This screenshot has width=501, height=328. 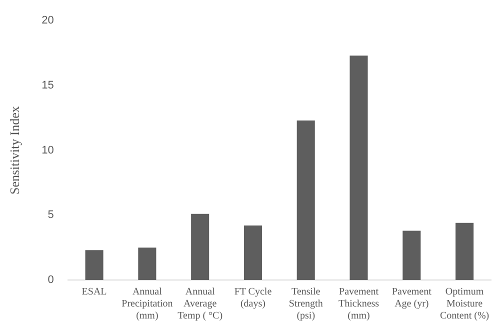 I want to click on y-axis-title: Sensitivity Index, so click(x=14, y=150).